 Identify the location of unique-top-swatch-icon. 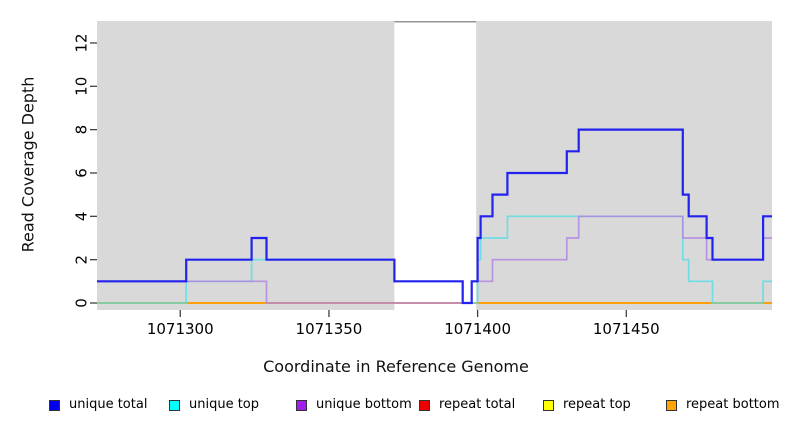
(174, 405).